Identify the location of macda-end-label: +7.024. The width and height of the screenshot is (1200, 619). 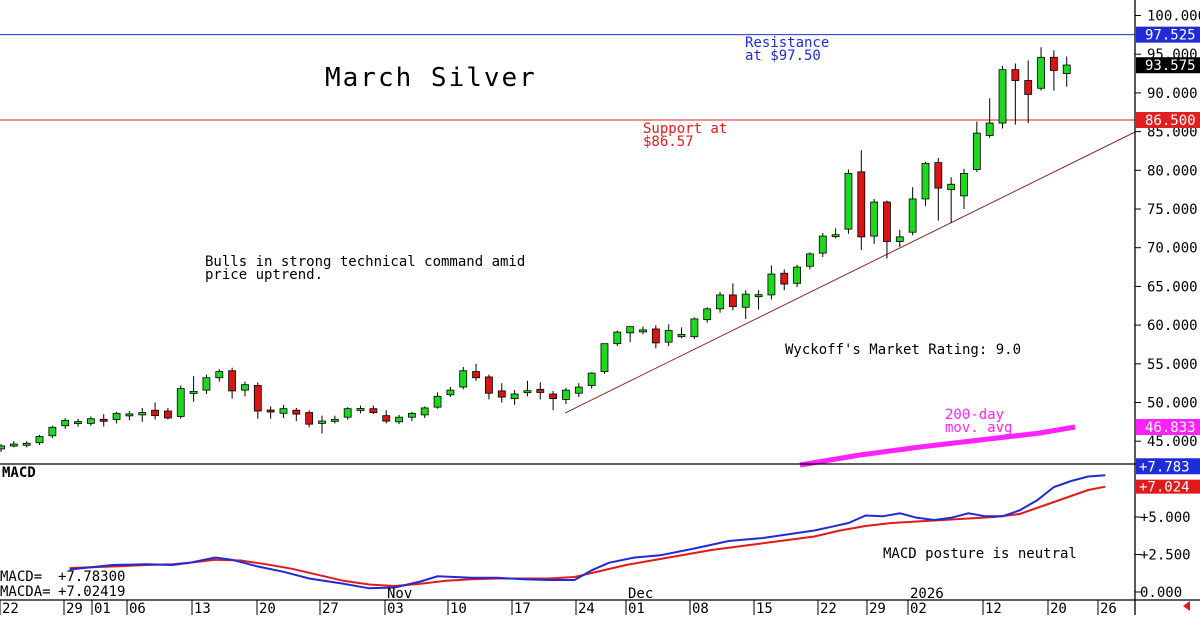
(1164, 488).